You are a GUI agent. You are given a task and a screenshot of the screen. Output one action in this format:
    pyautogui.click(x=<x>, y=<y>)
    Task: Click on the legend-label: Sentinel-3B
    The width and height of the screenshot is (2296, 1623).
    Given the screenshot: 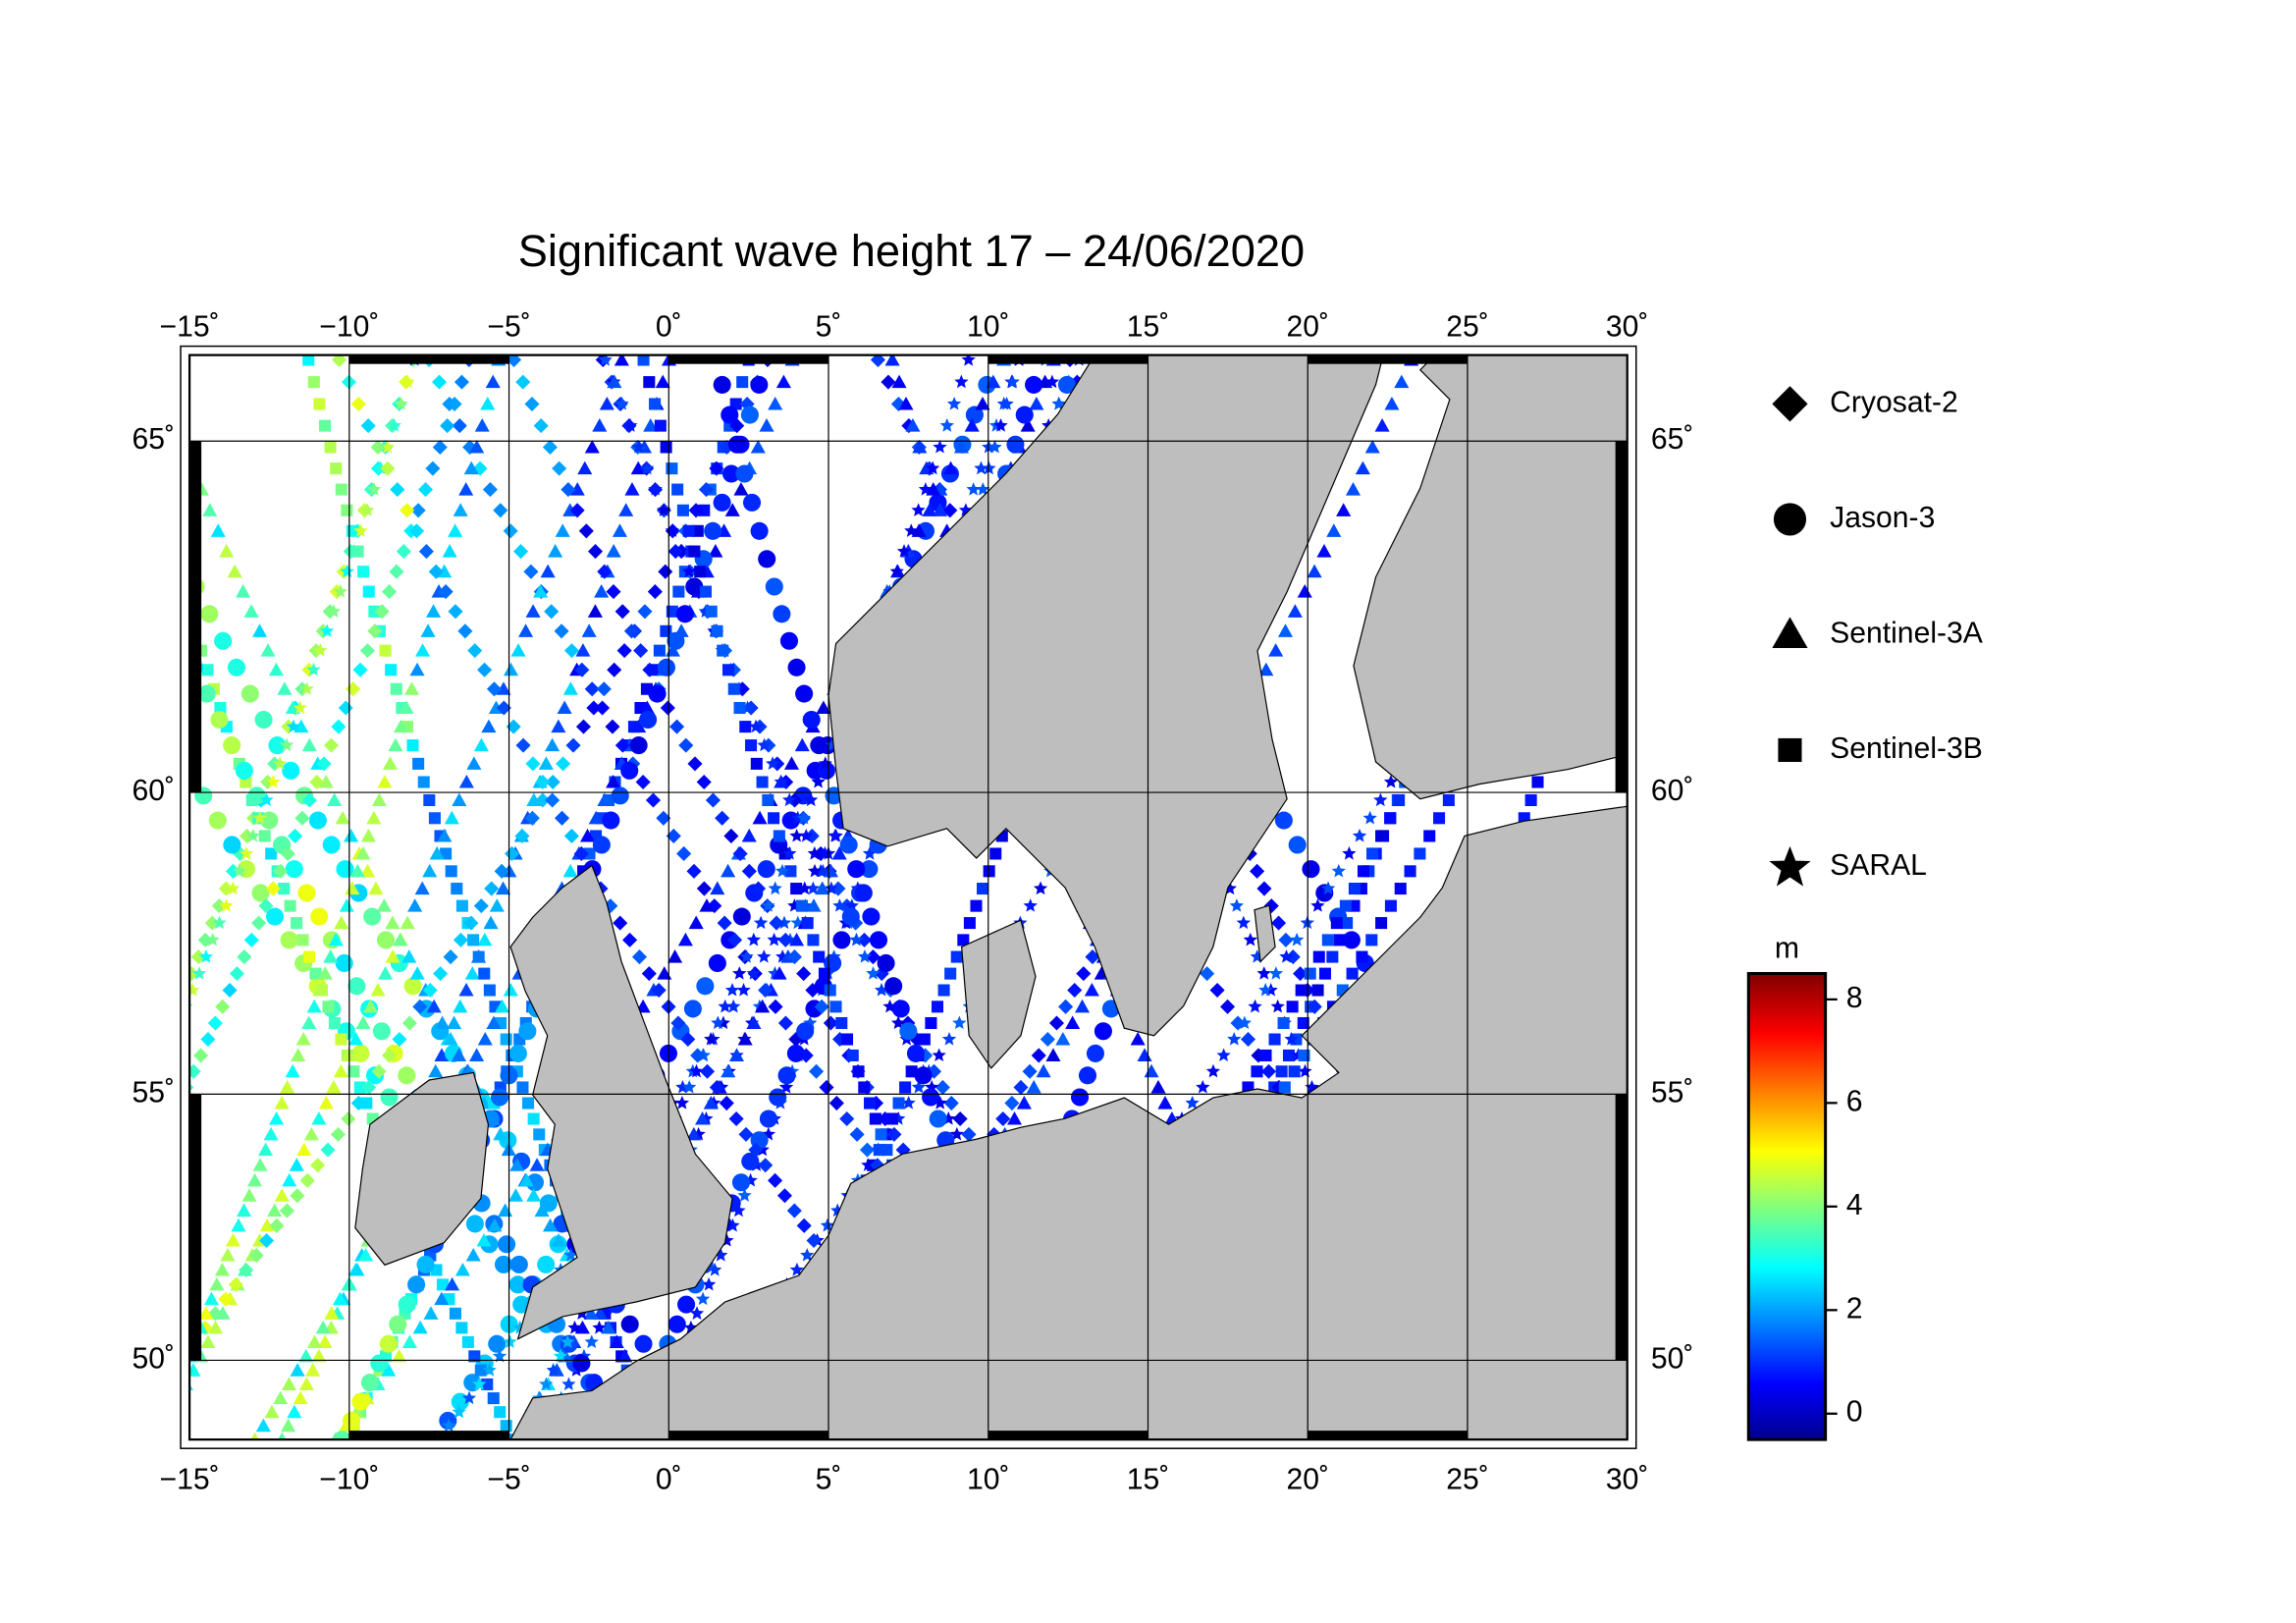 What is the action you would take?
    pyautogui.click(x=1906, y=748)
    